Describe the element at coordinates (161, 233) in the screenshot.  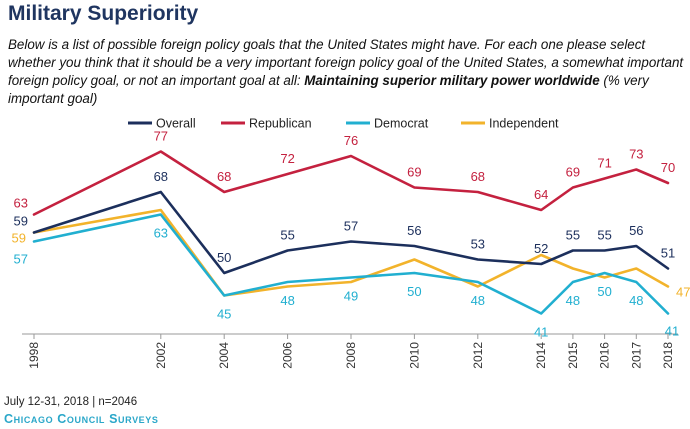
I see `data-label-democrat-2002: 63` at that location.